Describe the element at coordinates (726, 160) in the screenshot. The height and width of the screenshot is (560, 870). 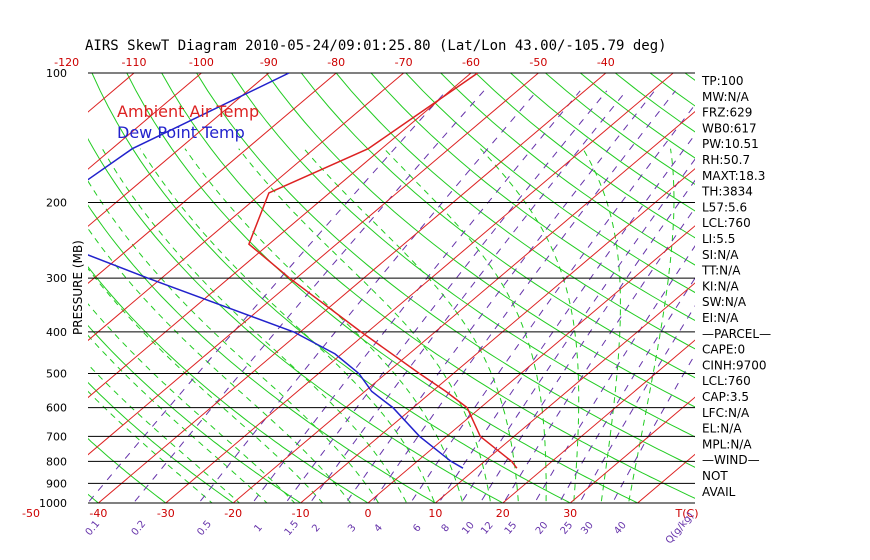
I see `index-item: RH:50.7` at that location.